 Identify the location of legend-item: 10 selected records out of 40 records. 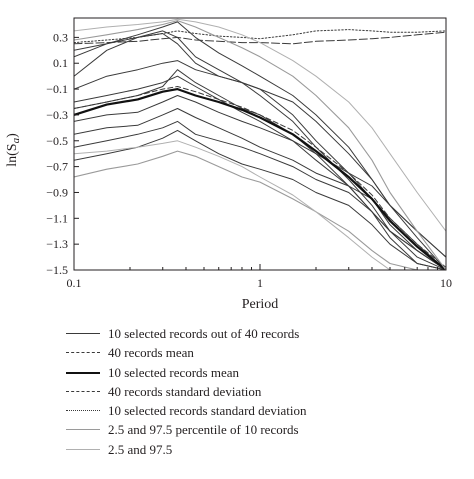
(262, 333).